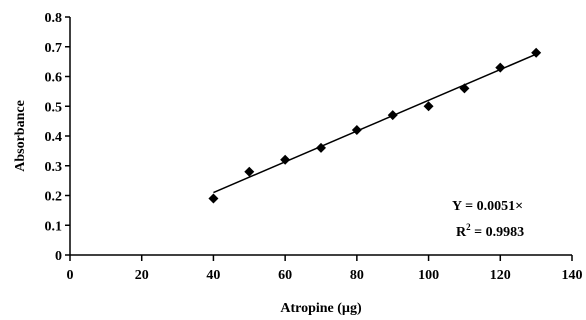 The width and height of the screenshot is (586, 320). I want to click on y-tick-label: 0.5, so click(54, 107).